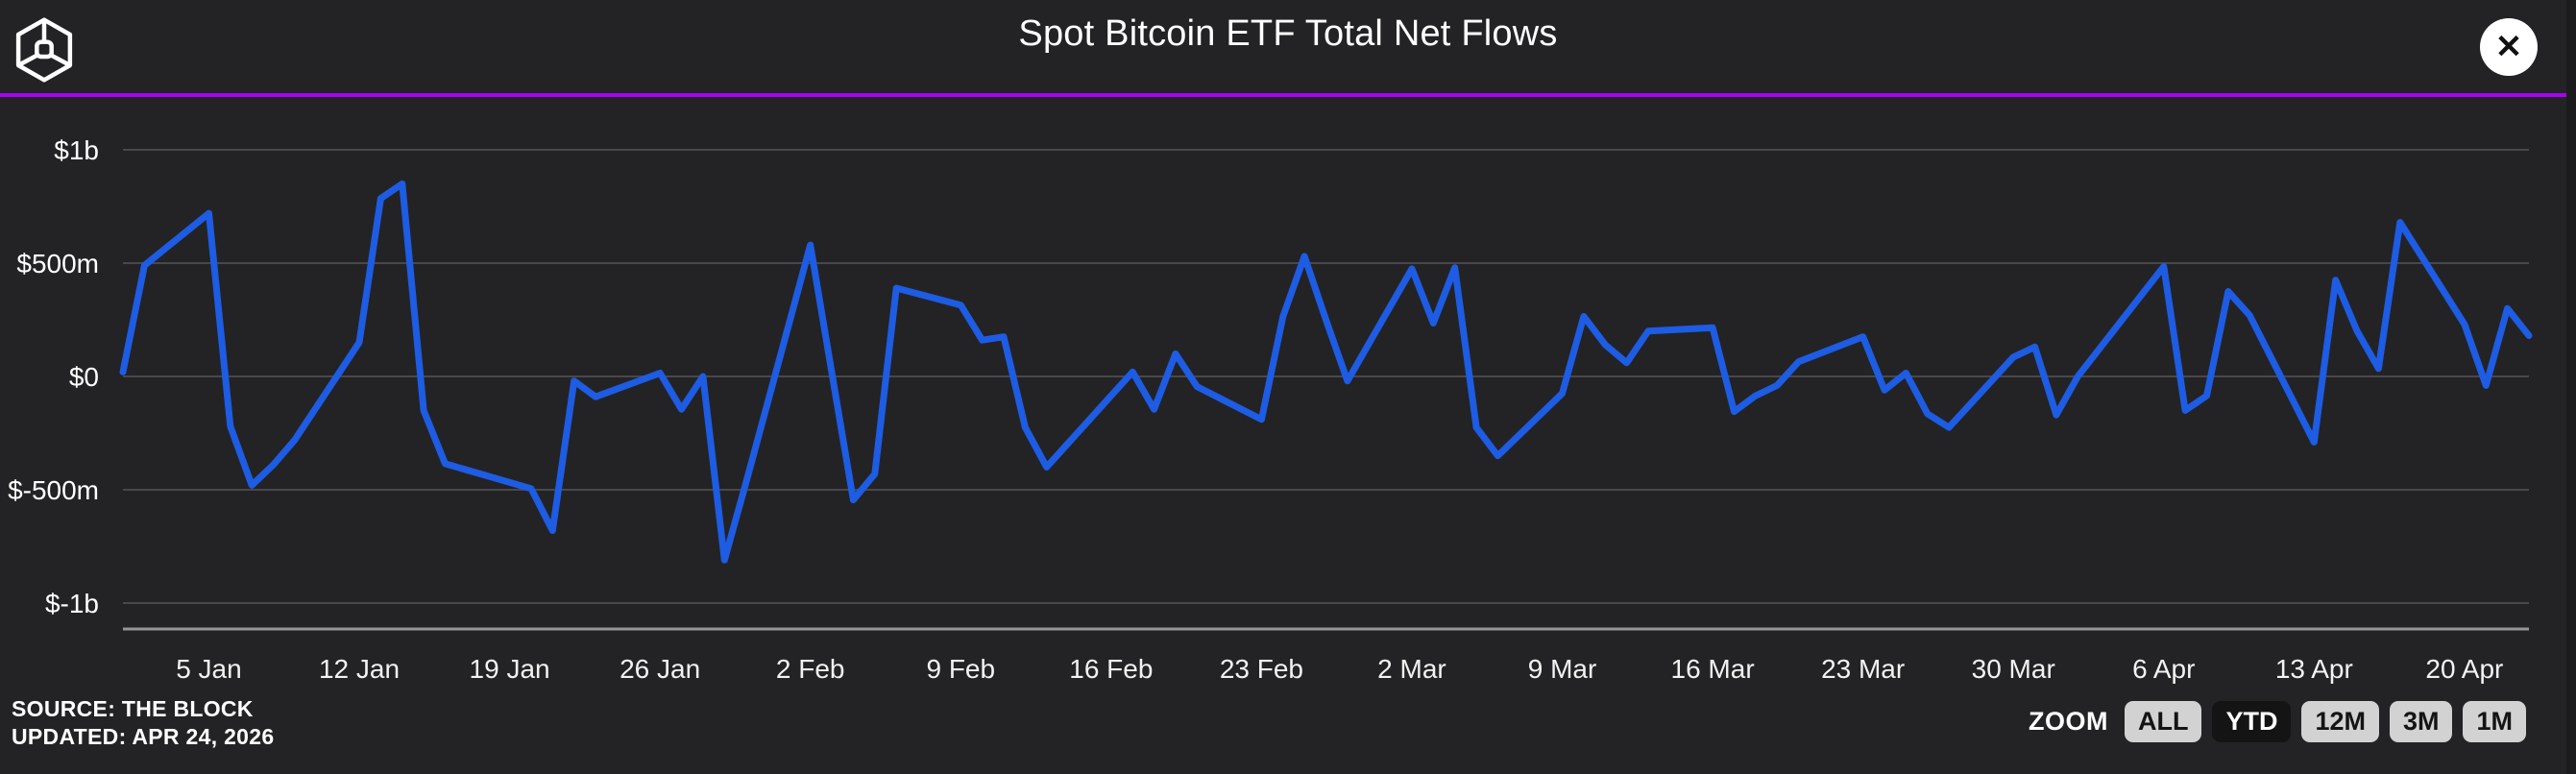 Image resolution: width=2576 pixels, height=774 pixels. Describe the element at coordinates (2163, 721) in the screenshot. I see `zoom-button-all: ALL` at that location.